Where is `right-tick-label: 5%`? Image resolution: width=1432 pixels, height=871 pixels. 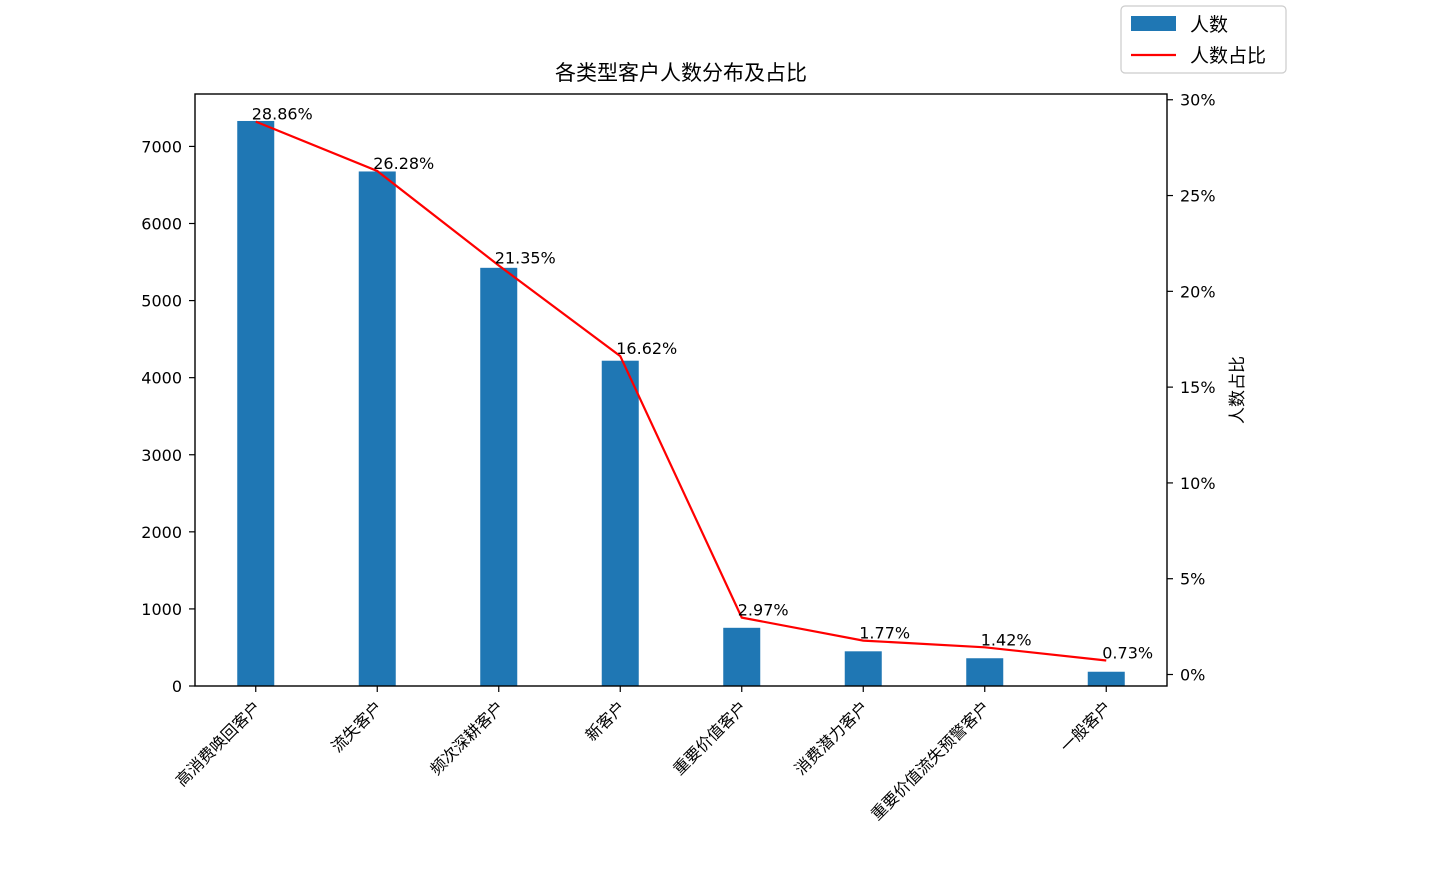 right-tick-label: 5% is located at coordinates (1192, 579).